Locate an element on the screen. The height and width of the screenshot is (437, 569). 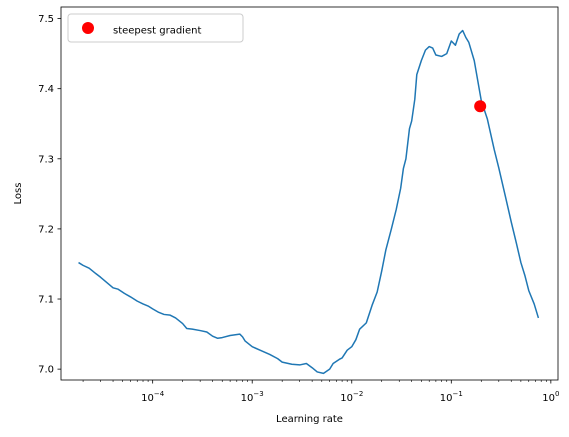
x-tick-label: 10⁰ is located at coordinates (550, 397).